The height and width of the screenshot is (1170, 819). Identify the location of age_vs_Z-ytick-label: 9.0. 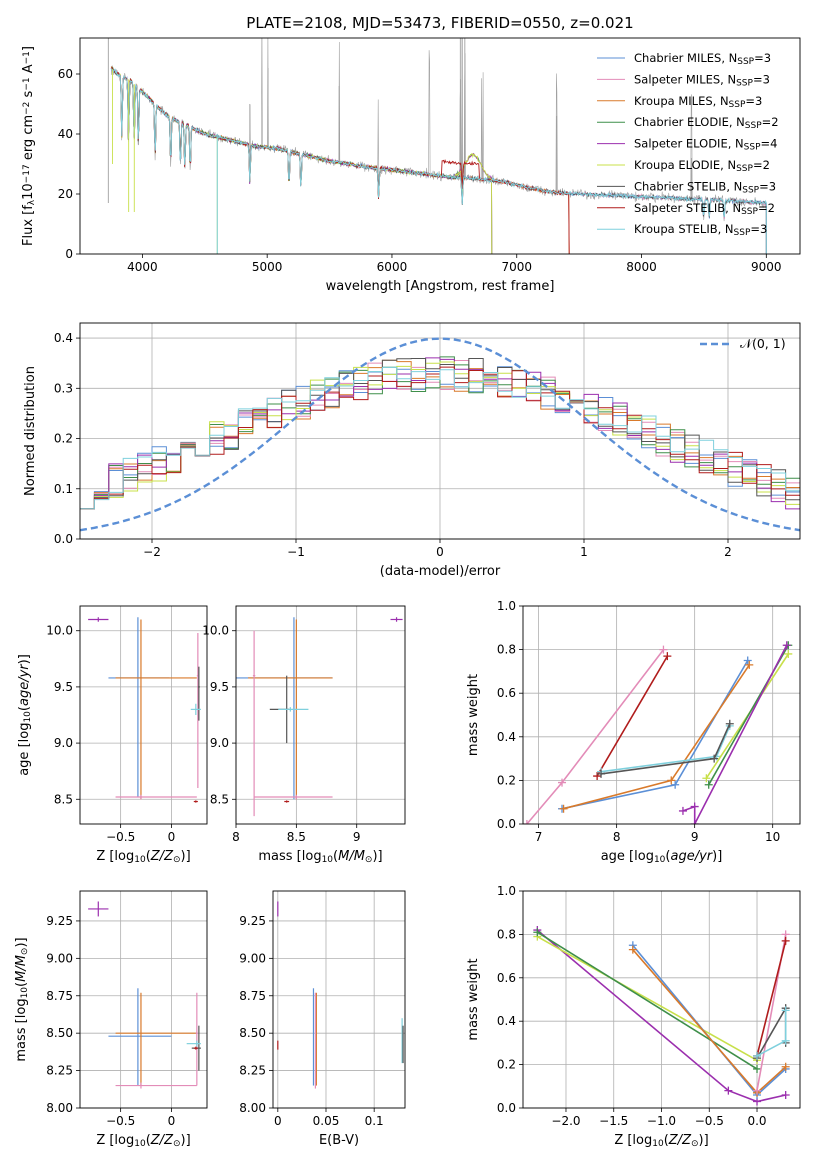
(63, 743).